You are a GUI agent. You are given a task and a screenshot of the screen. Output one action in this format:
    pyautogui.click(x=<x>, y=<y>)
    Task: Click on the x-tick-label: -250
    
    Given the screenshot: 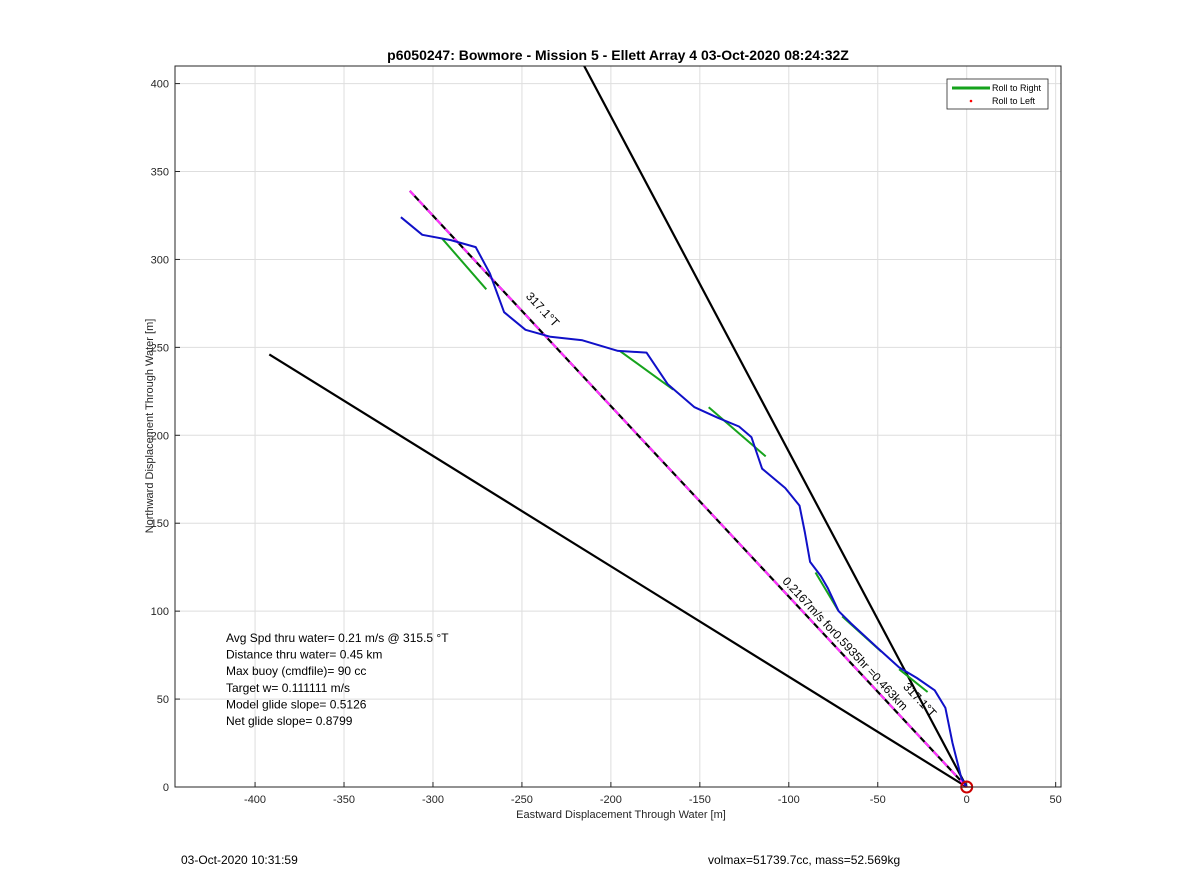 What is the action you would take?
    pyautogui.click(x=522, y=800)
    